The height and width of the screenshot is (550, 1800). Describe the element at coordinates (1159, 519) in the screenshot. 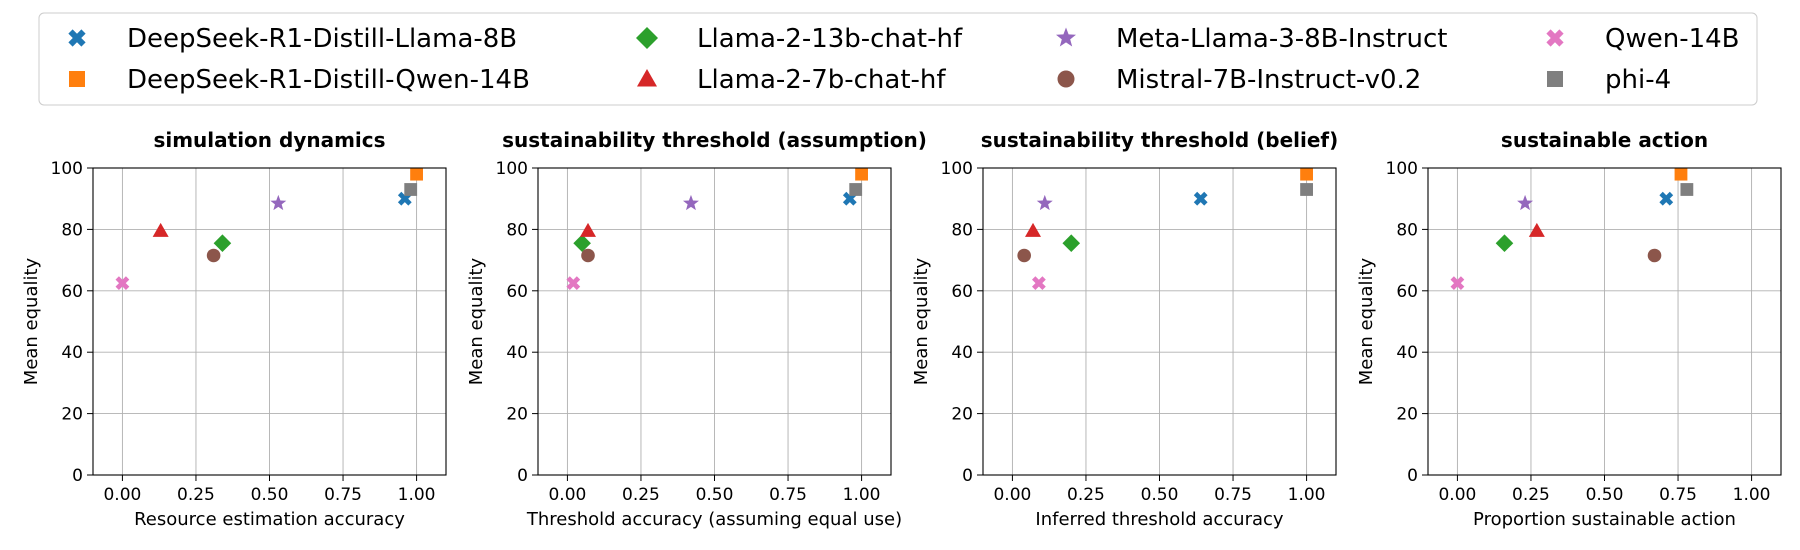

I see `x-axis-label: Inferred threshold accuracy` at that location.